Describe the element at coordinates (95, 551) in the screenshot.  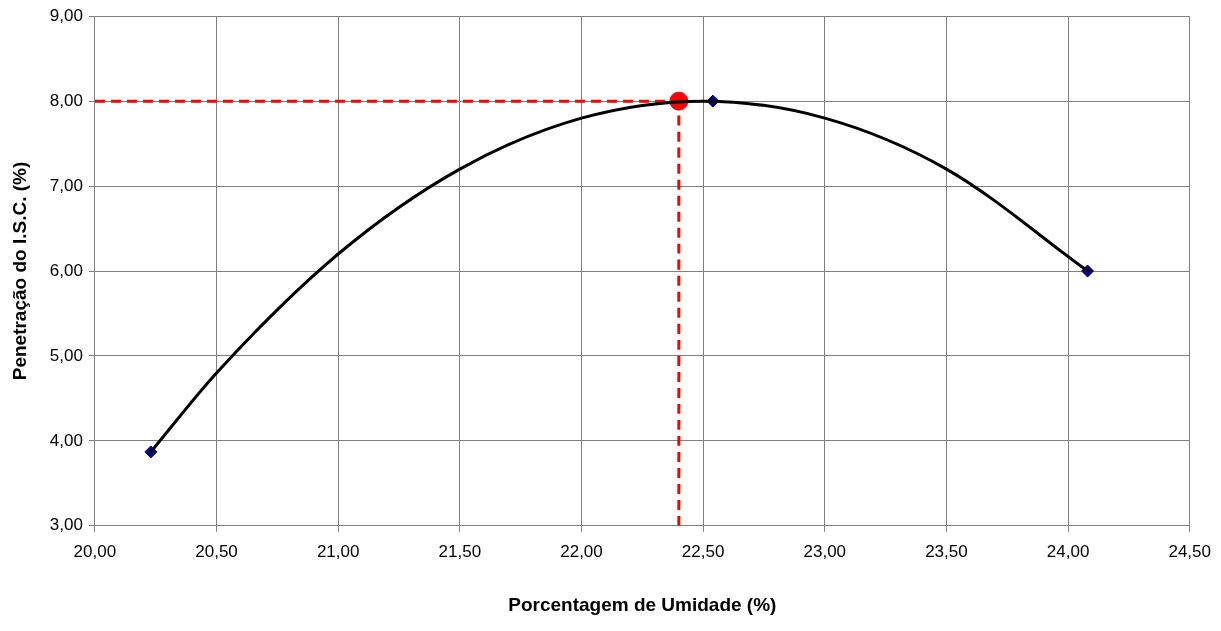
I see `x-tick-label: 20,00` at that location.